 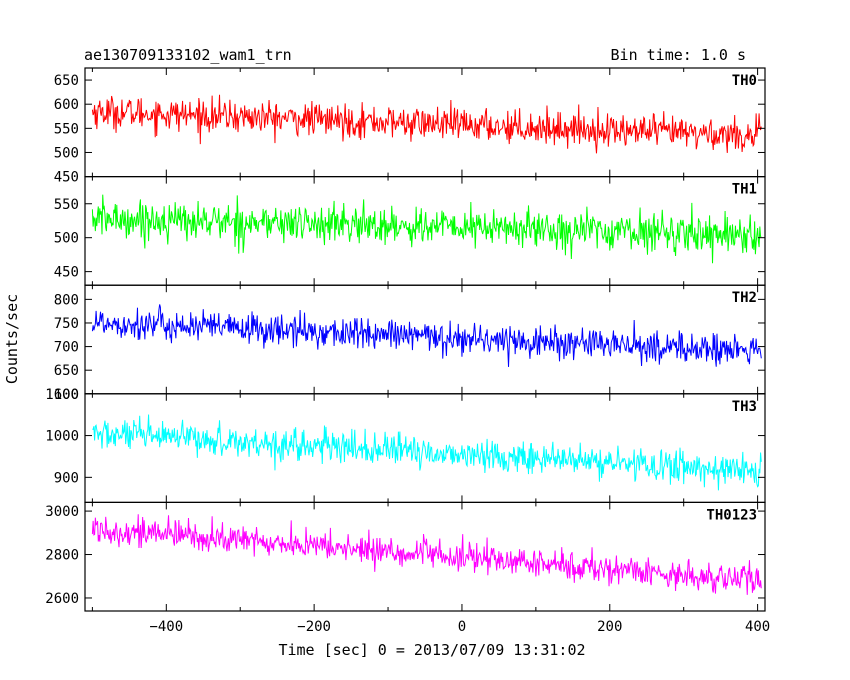 What do you see at coordinates (66, 300) in the screenshot?
I see `y-tick-label: 800` at bounding box center [66, 300].